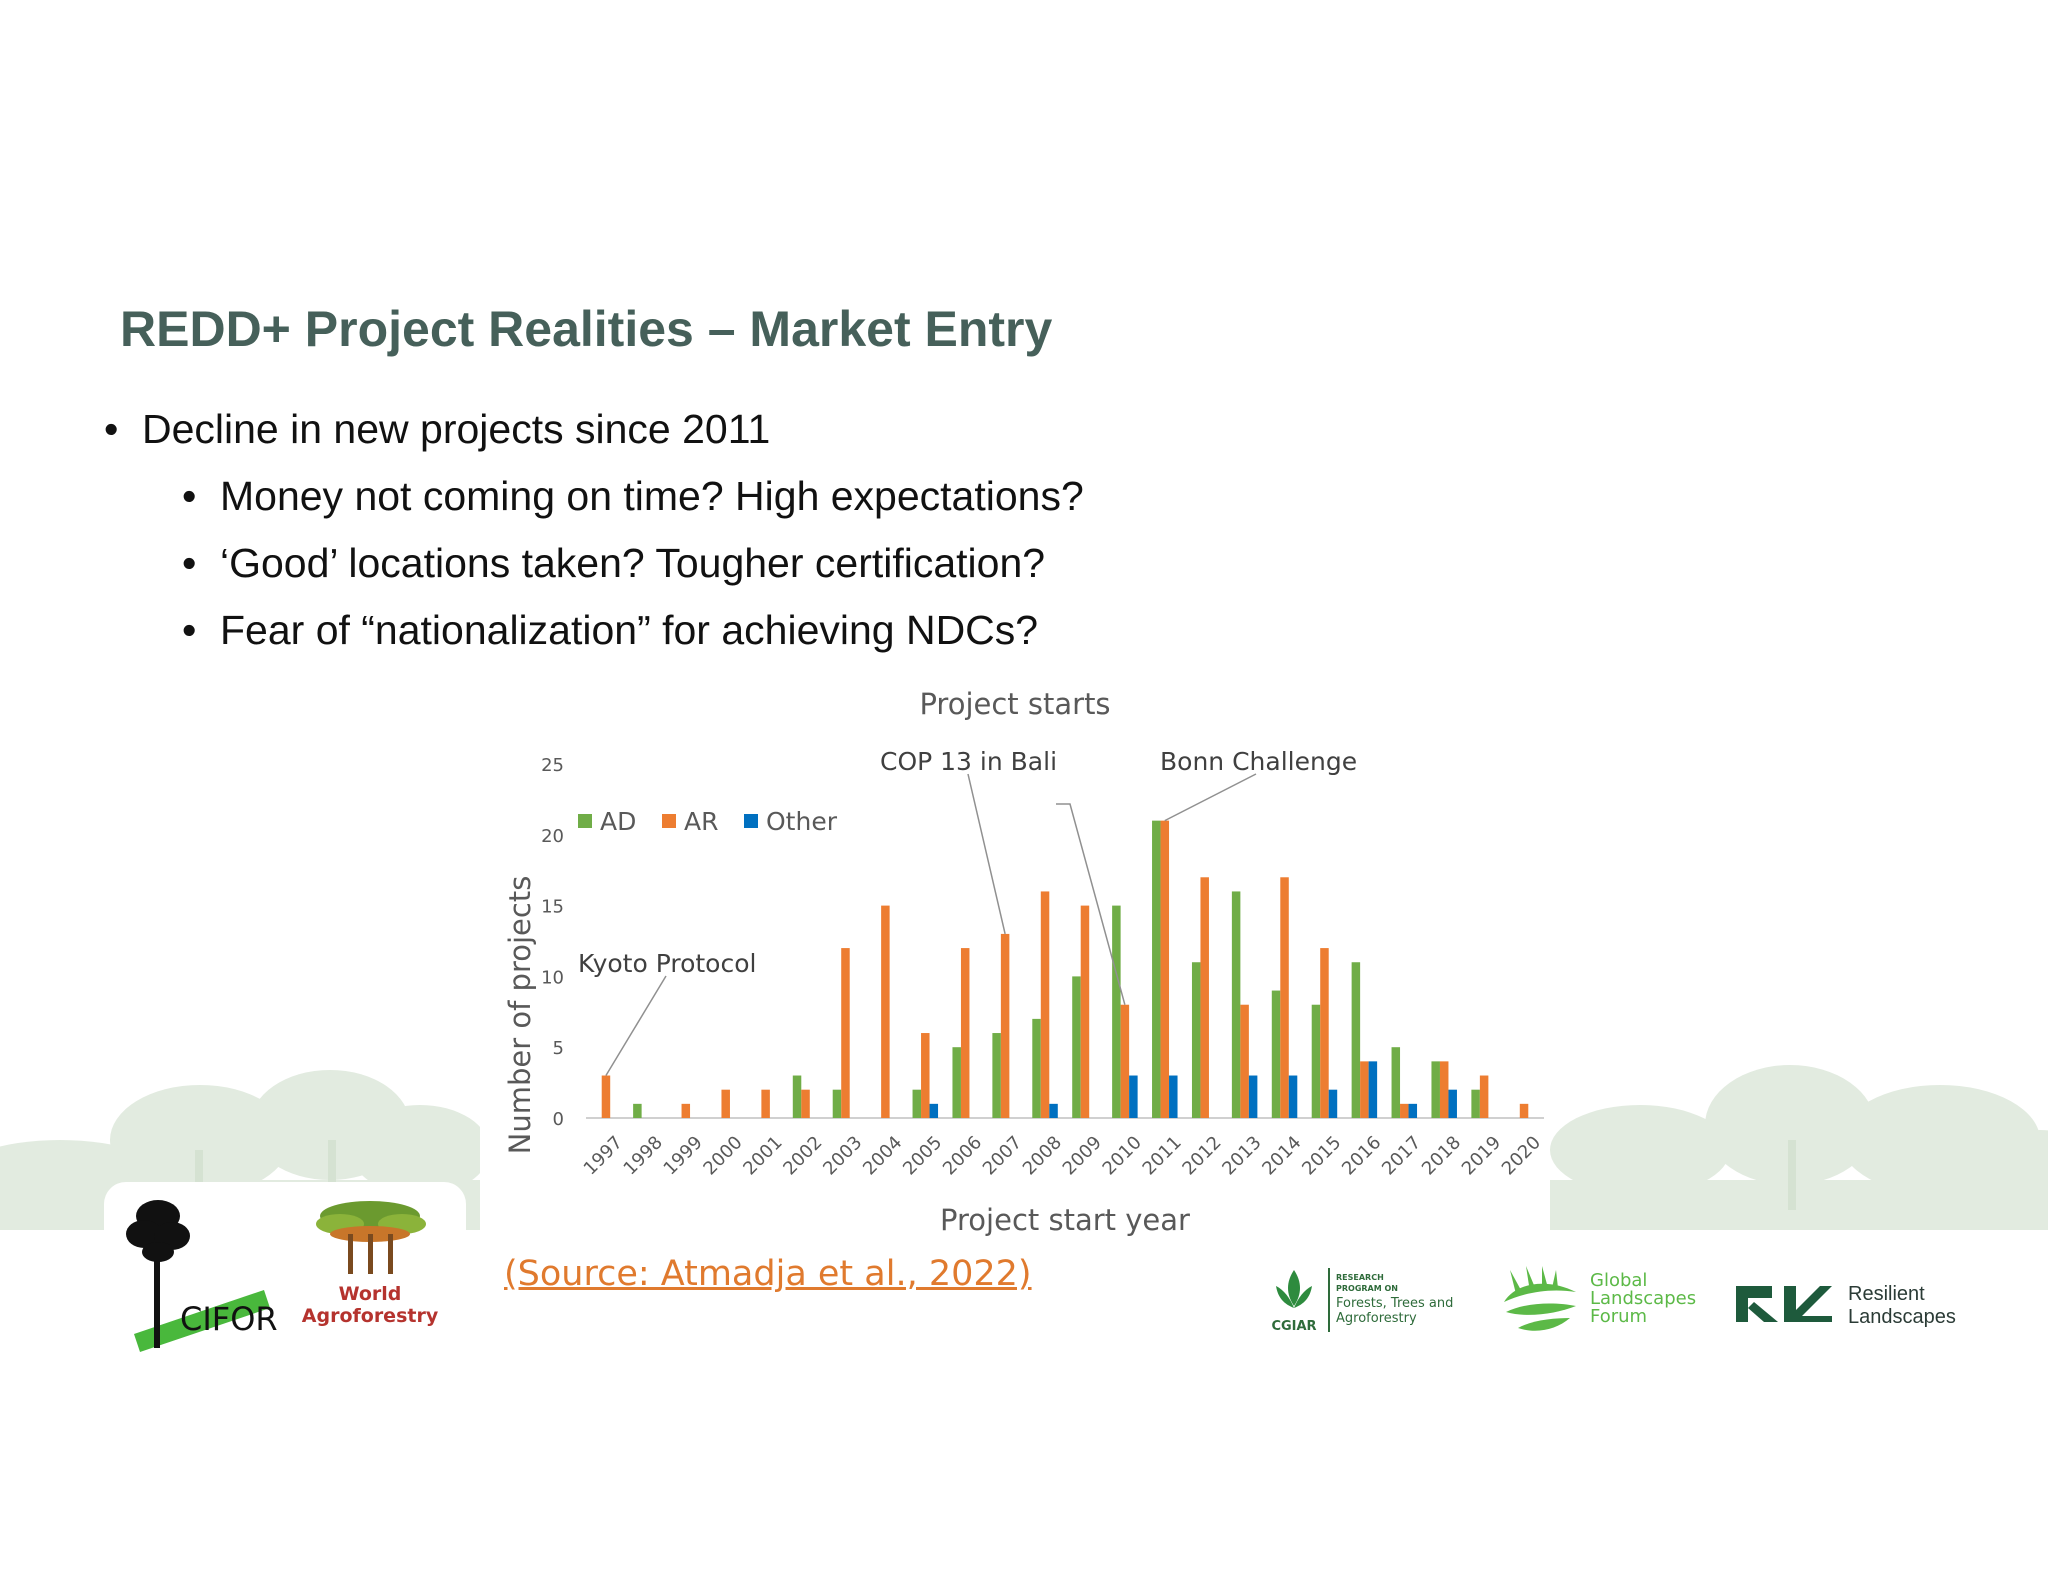 Image resolution: width=2048 pixels, height=1582 pixels. Describe the element at coordinates (456, 429) in the screenshot. I see `bullet-text: Decline in new projects since 2011` at that location.